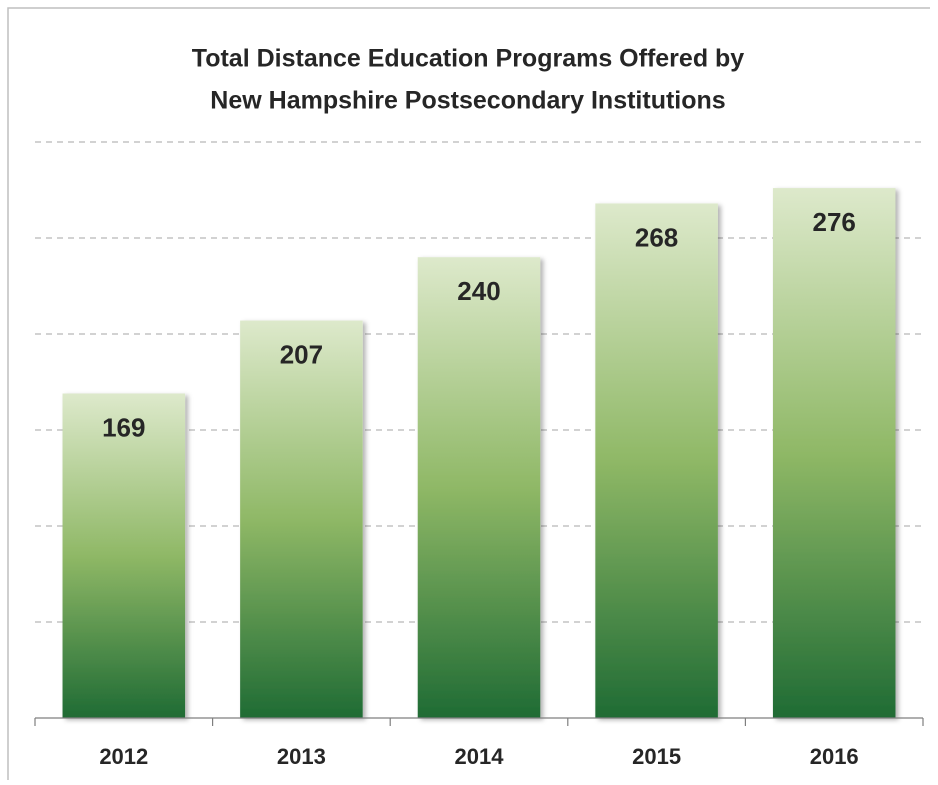 Image resolution: width=938 pixels, height=785 pixels. I want to click on x-tick-label: 2016, so click(834, 756).